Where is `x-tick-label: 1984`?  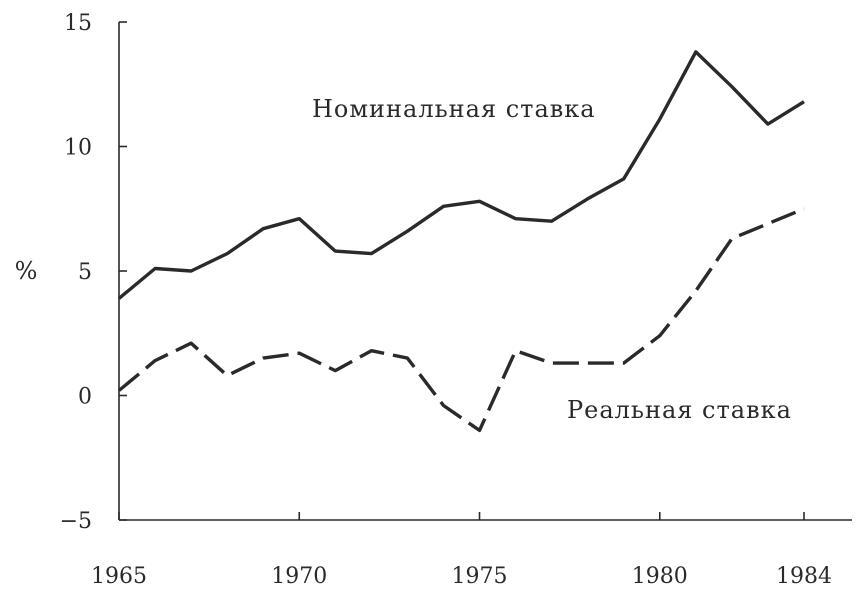 x-tick-label: 1984 is located at coordinates (804, 576).